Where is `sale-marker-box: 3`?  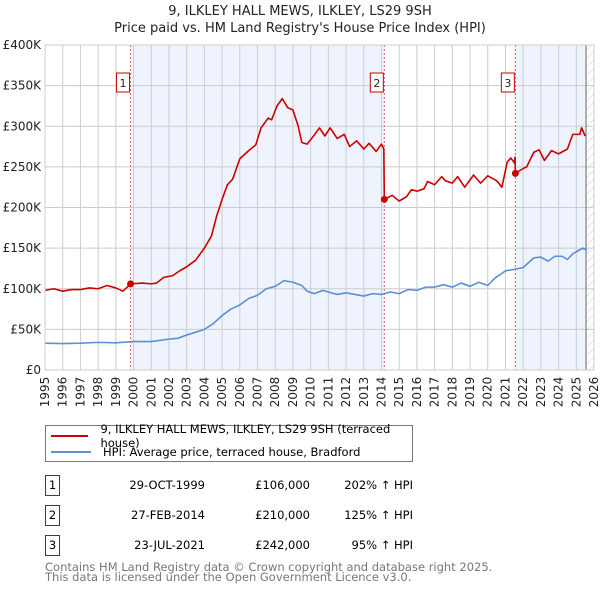 sale-marker-box: 3 is located at coordinates (52, 545).